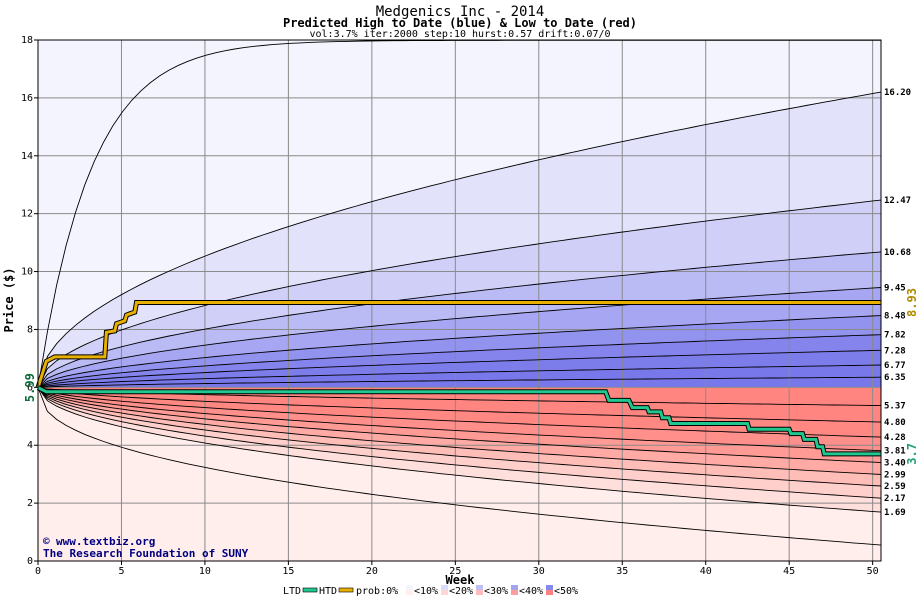 This screenshot has width=920, height=600. Describe the element at coordinates (895, 366) in the screenshot. I see `band-end-label: 6.77` at that location.